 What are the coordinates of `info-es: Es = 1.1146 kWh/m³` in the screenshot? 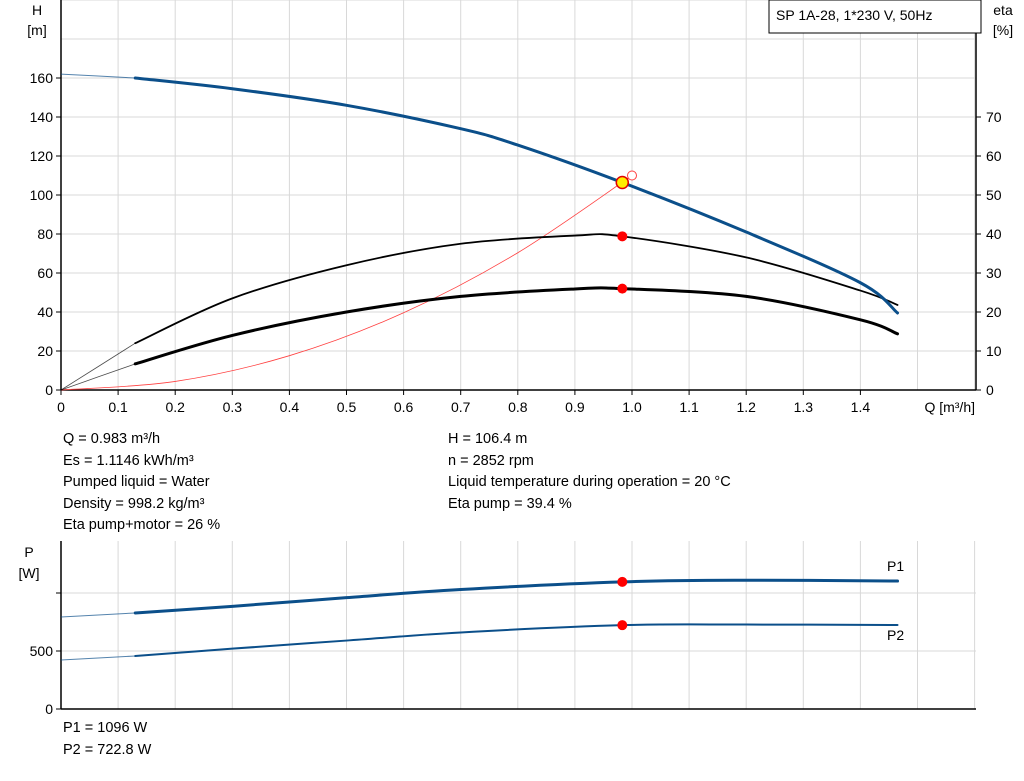 It's located at (128, 460).